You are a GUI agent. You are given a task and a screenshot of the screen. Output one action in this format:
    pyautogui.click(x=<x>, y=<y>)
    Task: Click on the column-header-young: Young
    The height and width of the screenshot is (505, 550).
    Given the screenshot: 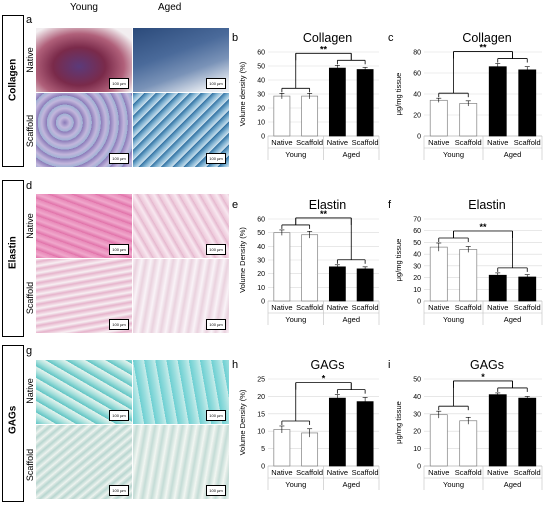 What is the action you would take?
    pyautogui.click(x=84, y=7)
    